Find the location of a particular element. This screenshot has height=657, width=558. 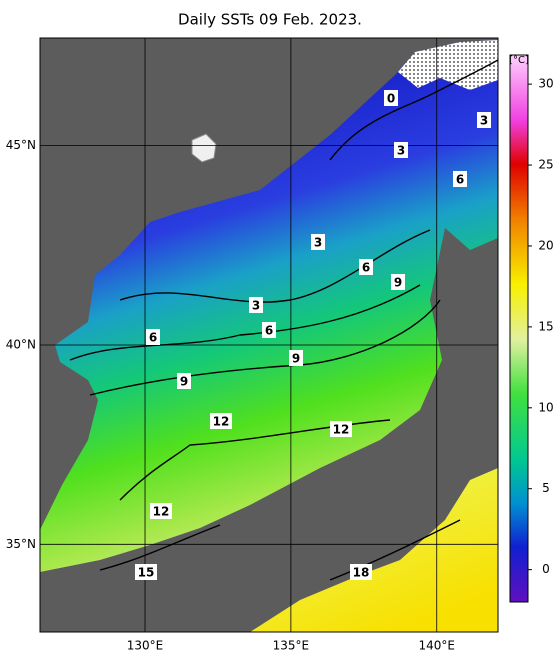

x-tick-label: 135°E is located at coordinates (291, 646).